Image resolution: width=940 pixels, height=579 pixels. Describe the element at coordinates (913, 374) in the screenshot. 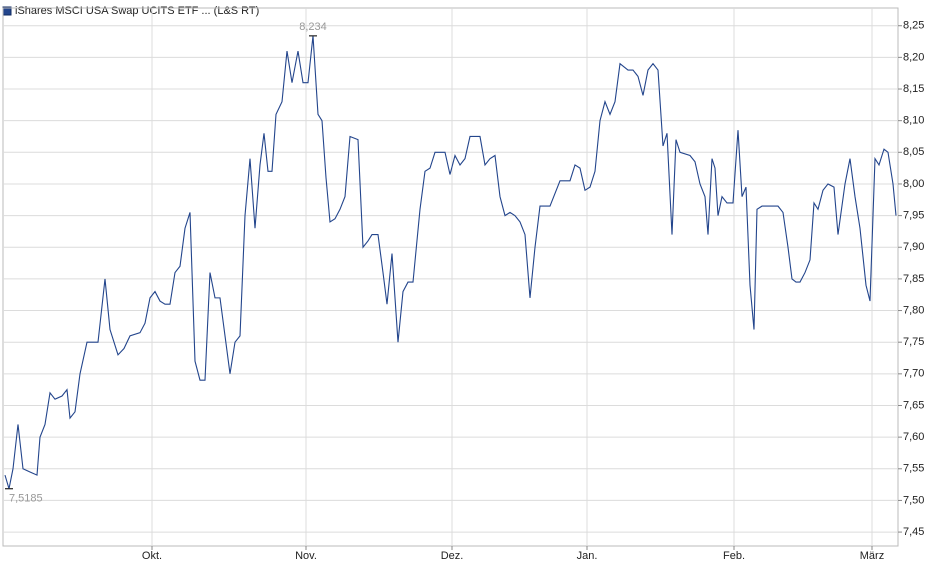

I see `y-tick-label: 7,70` at that location.